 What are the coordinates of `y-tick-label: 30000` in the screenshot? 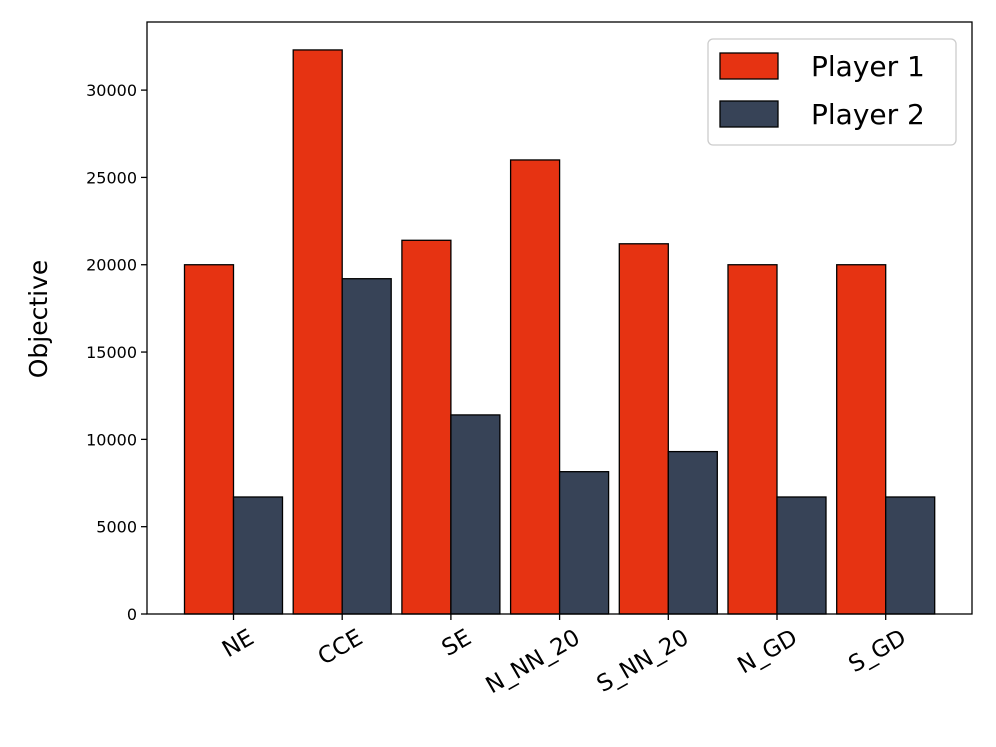 It's located at (111, 90).